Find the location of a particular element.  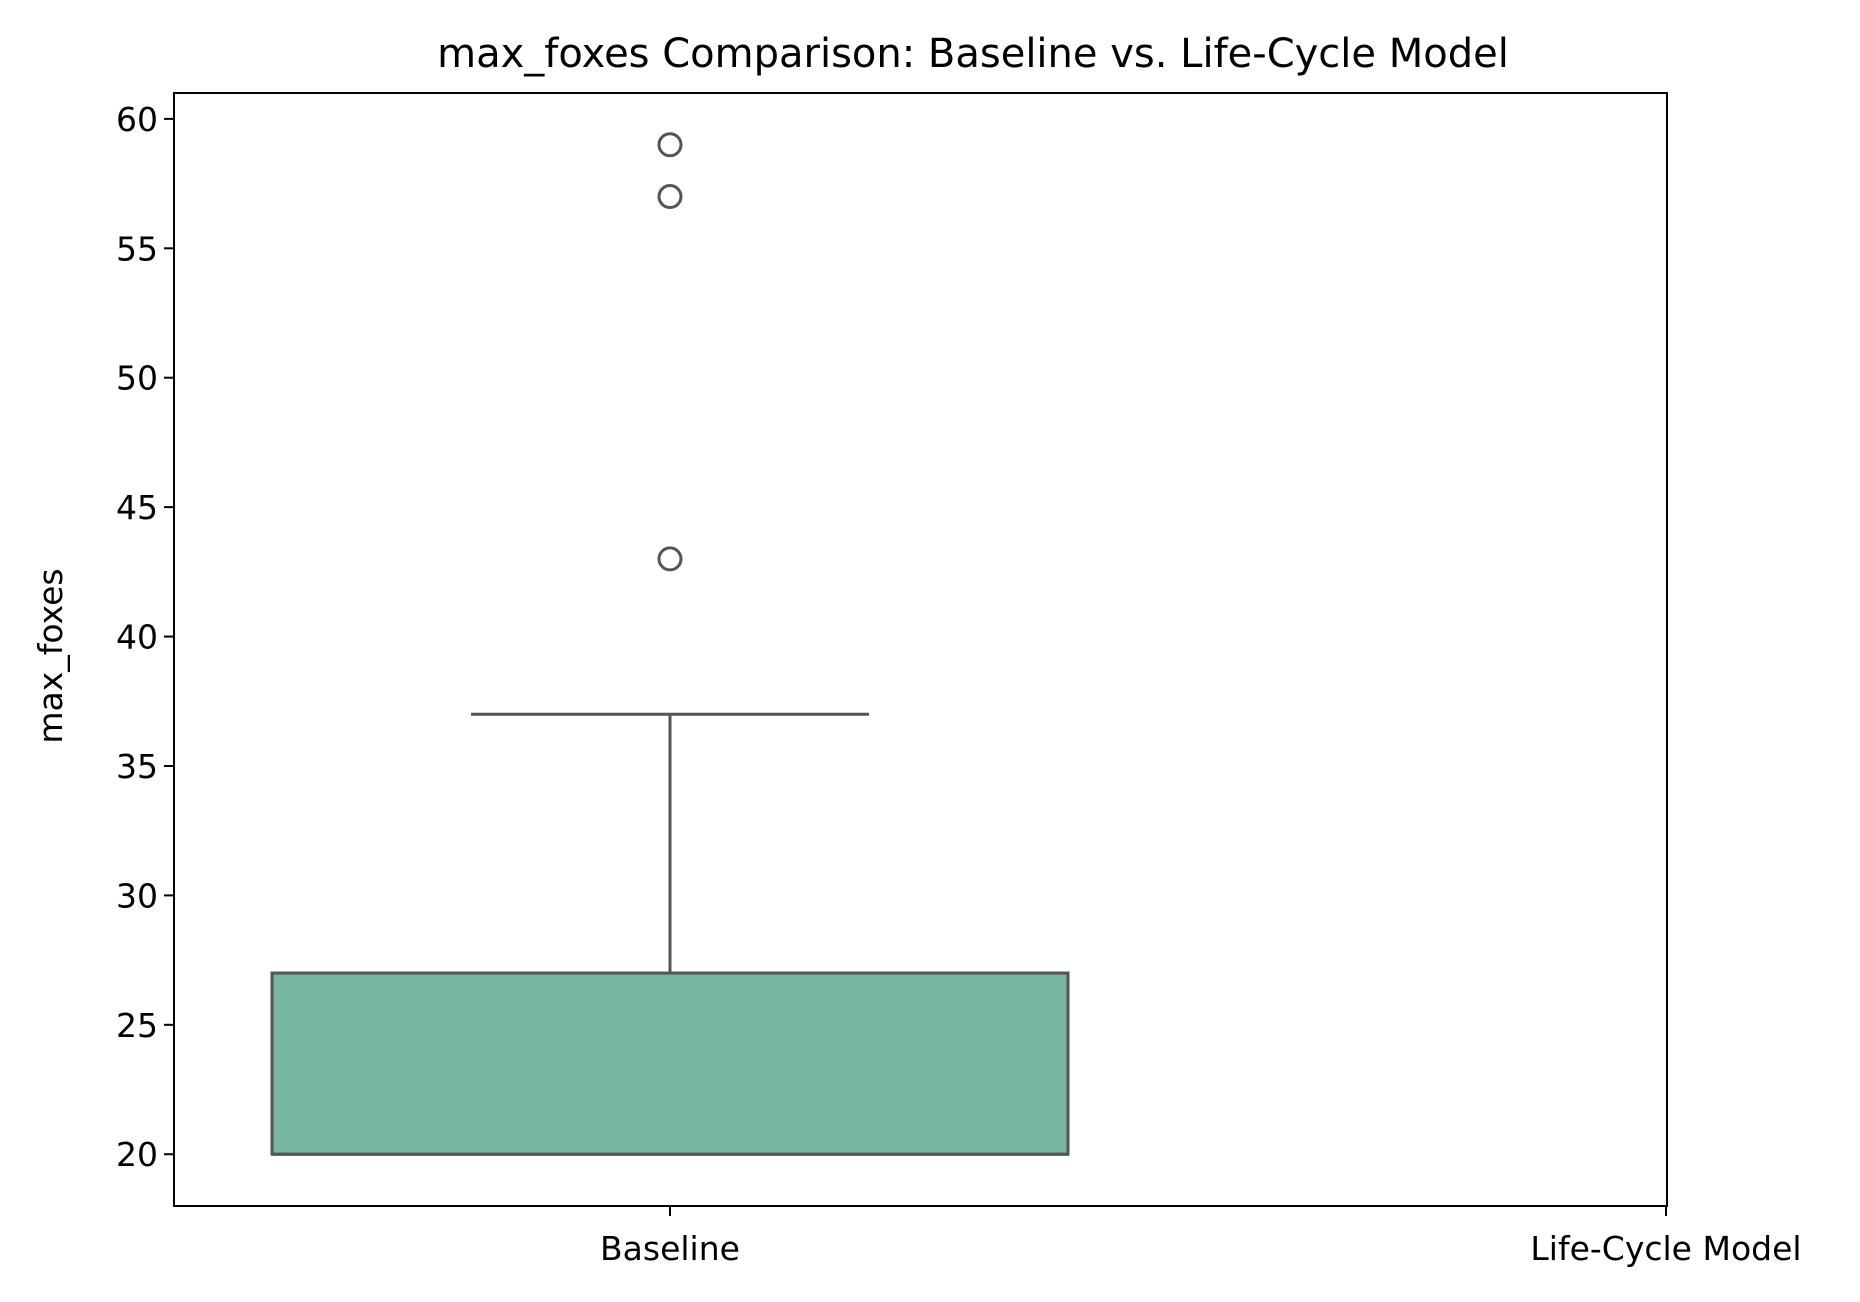

y-tick-label: 25 is located at coordinates (137, 1025).